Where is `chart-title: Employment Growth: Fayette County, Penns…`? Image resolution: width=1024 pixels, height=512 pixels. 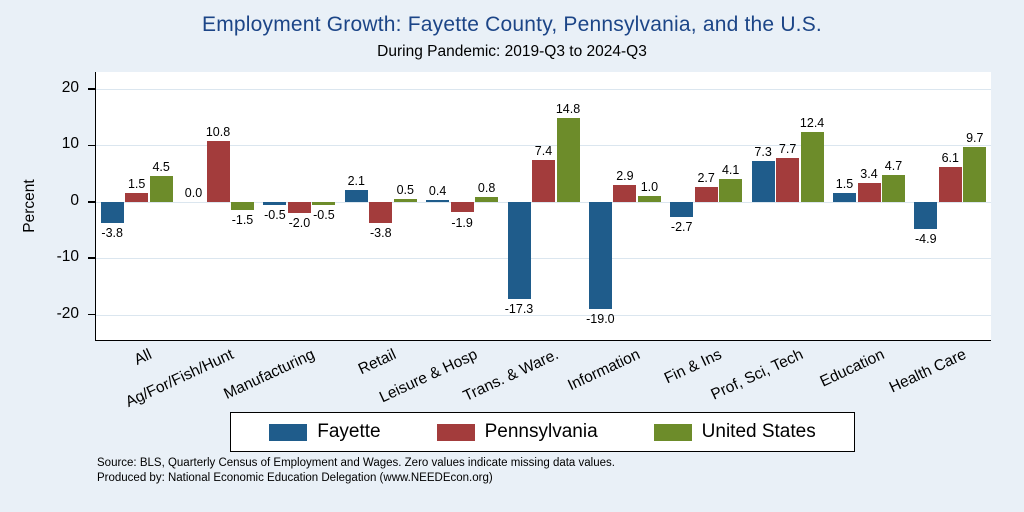
chart-title: Employment Growth: Fayette County, Penns… is located at coordinates (512, 24).